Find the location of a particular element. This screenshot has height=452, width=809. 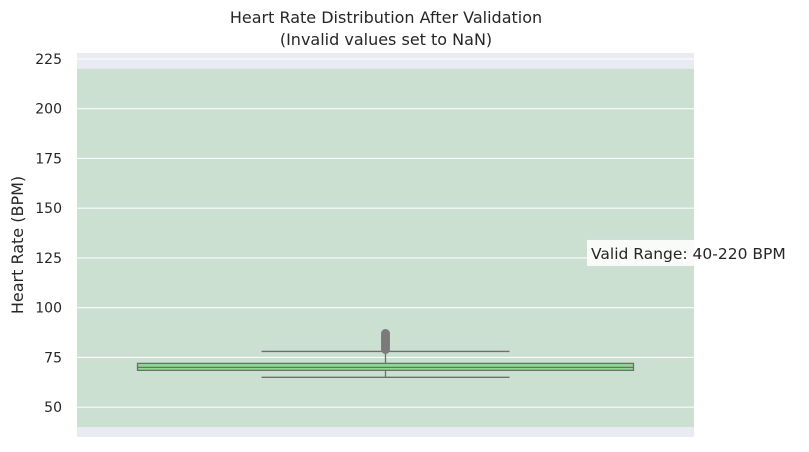

y-tick-label: 225 is located at coordinates (48, 60).